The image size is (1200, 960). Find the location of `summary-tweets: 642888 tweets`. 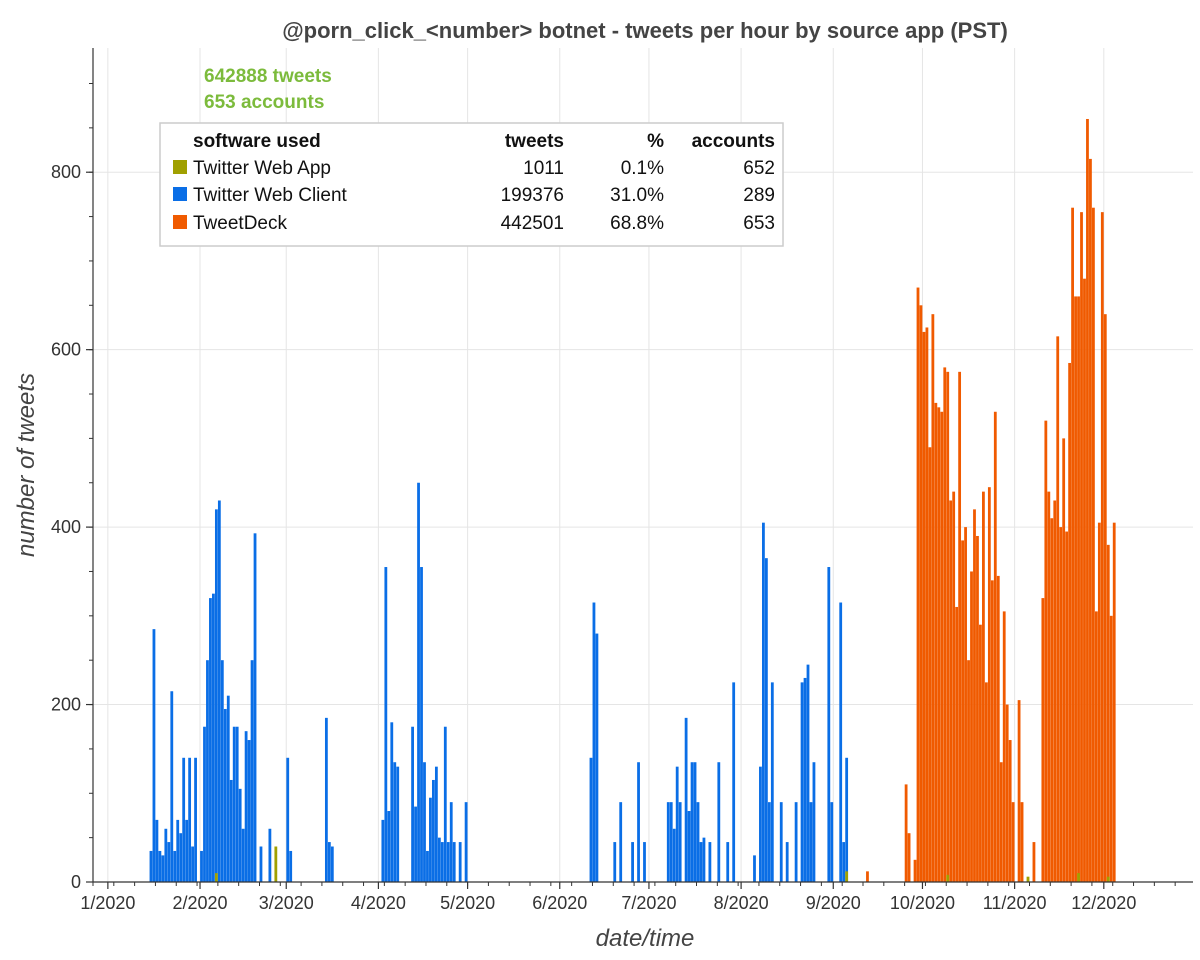

summary-tweets: 642888 tweets is located at coordinates (268, 76).